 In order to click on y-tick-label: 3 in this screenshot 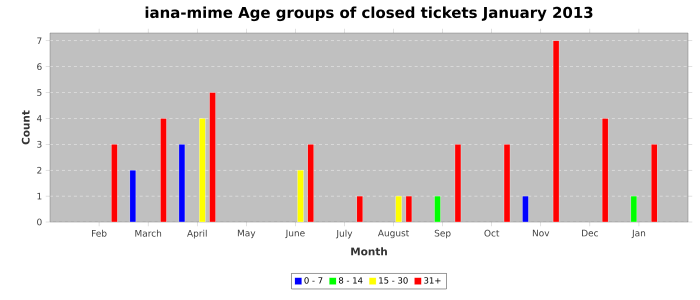, I will do `click(39, 144)`.